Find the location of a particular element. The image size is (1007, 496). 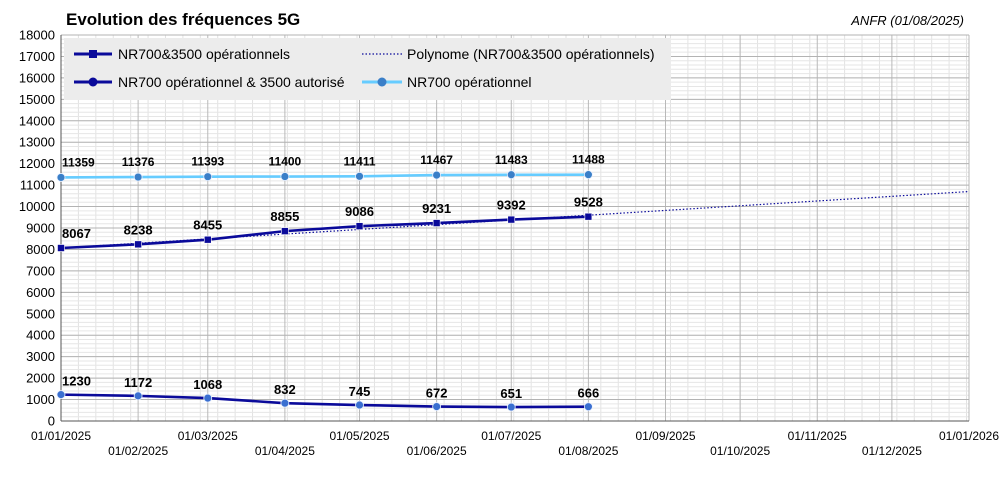

data-label: 11467 is located at coordinates (436, 160).